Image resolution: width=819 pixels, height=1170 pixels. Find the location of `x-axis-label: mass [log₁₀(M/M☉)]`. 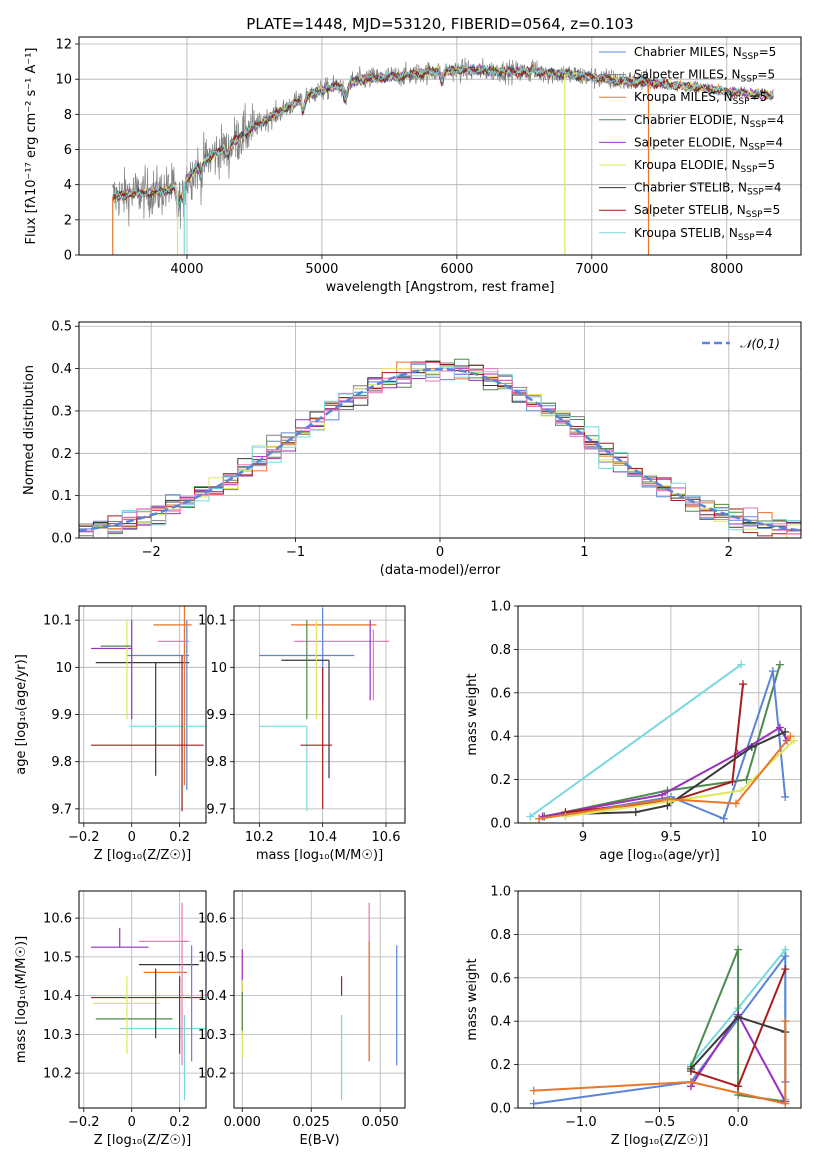

x-axis-label: mass [log₁₀(M/M☉)] is located at coordinates (319, 855).